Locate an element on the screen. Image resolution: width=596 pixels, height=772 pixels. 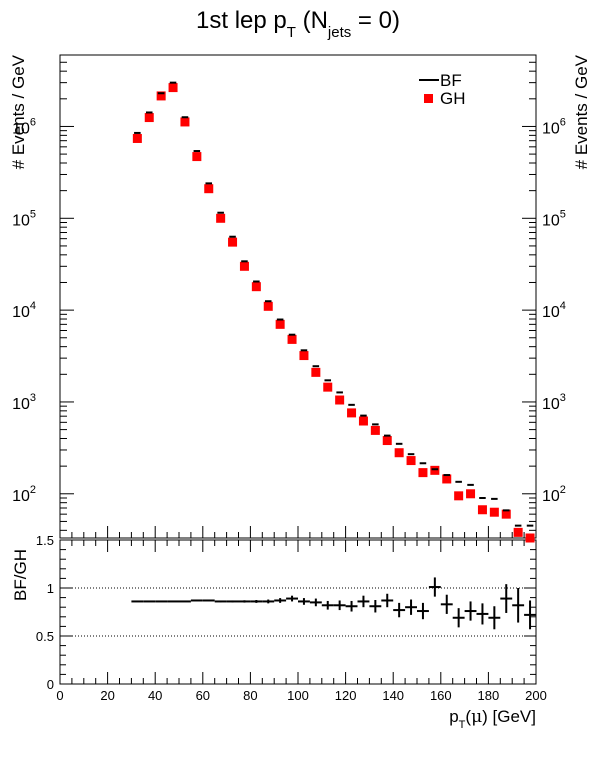
x-tick-label: 120 is located at coordinates (346, 695).